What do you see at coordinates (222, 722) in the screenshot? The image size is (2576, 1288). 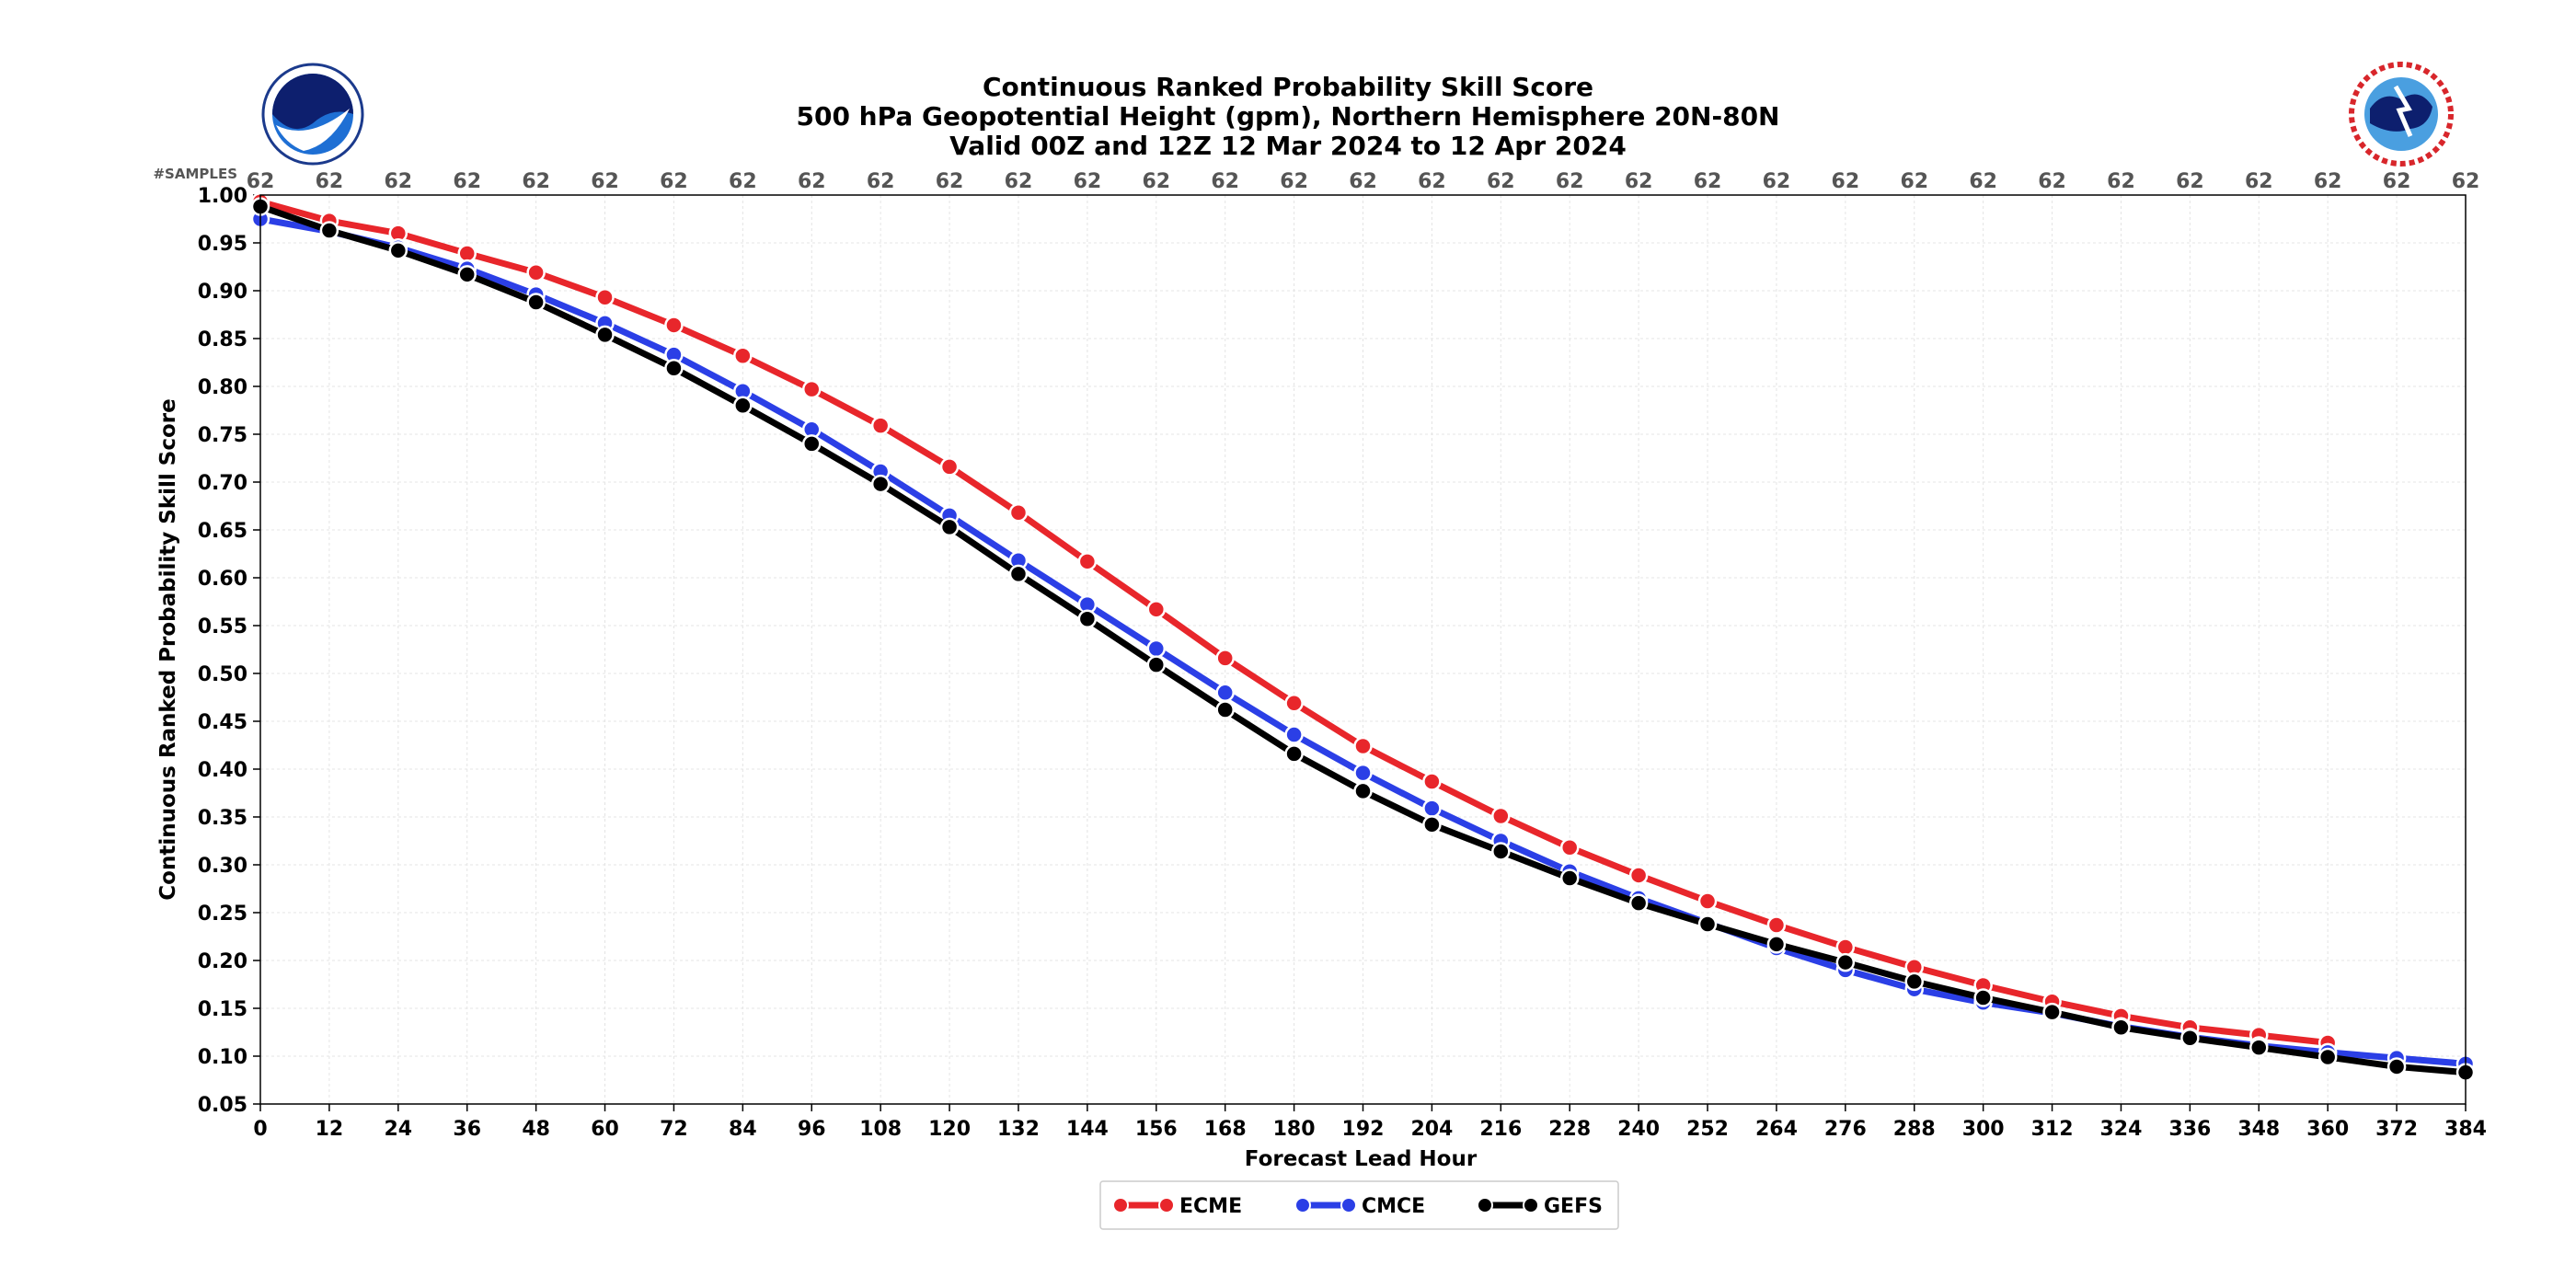 I see `y-tick-label: 0.45` at bounding box center [222, 722].